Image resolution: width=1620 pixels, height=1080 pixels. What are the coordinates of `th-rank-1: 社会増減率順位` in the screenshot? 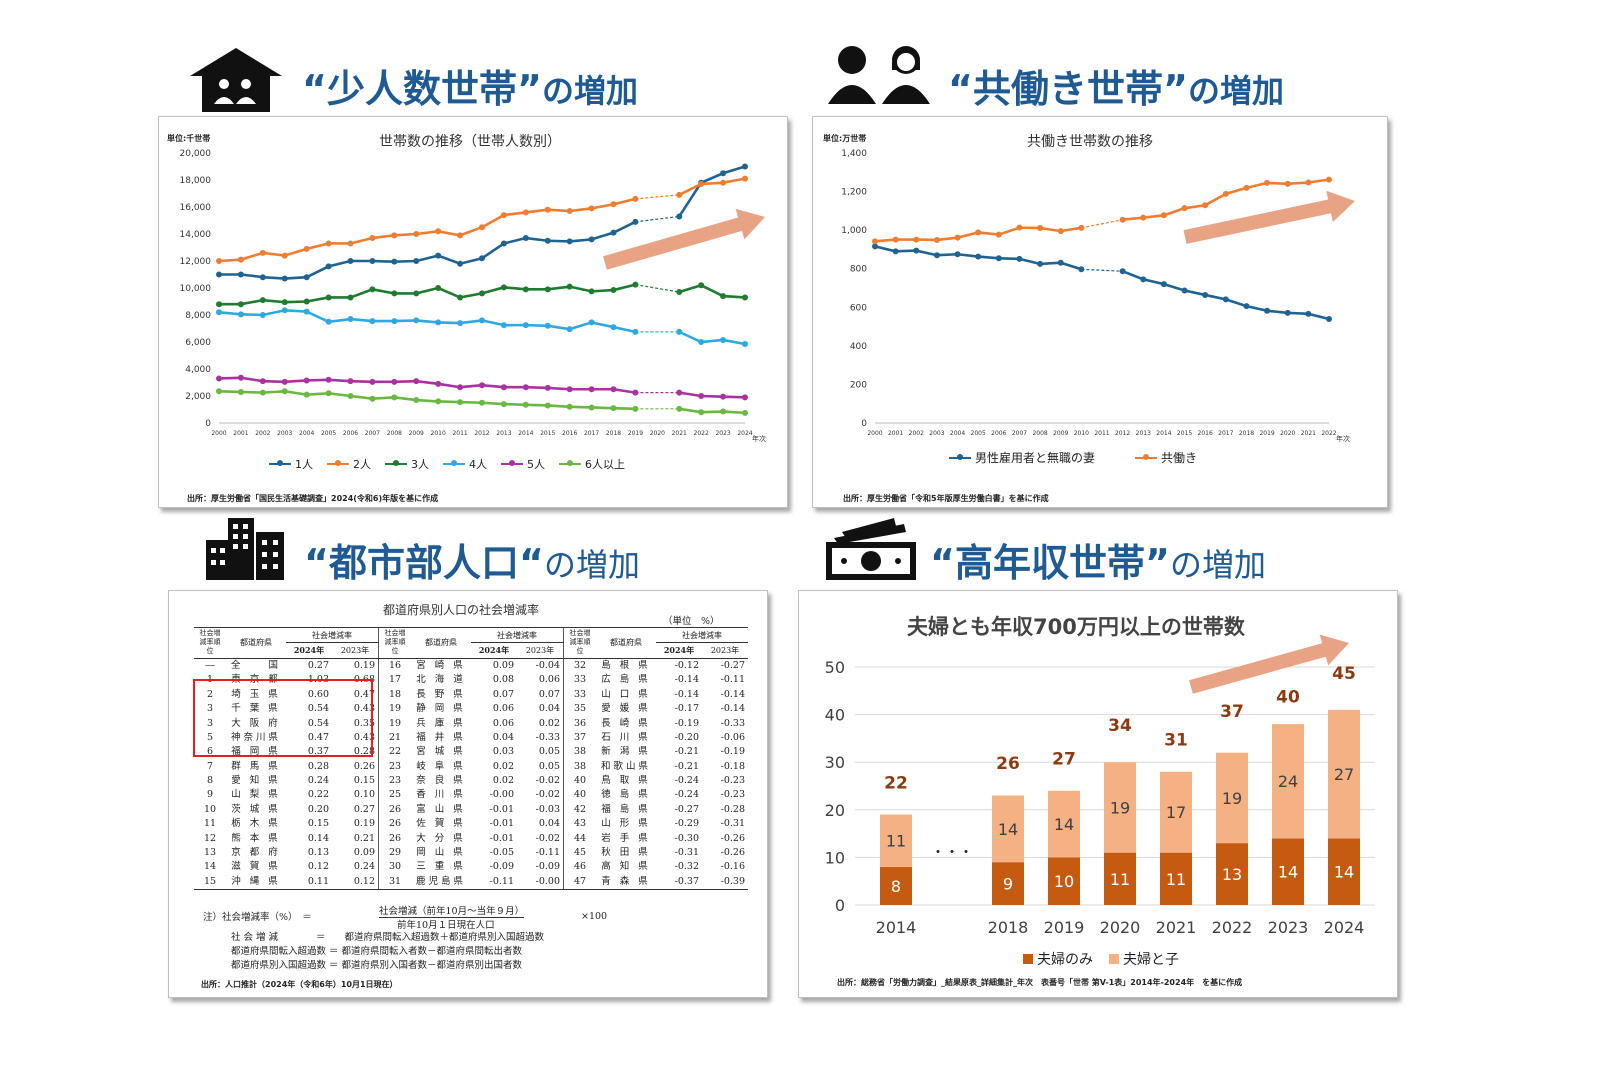 It's located at (210, 643).